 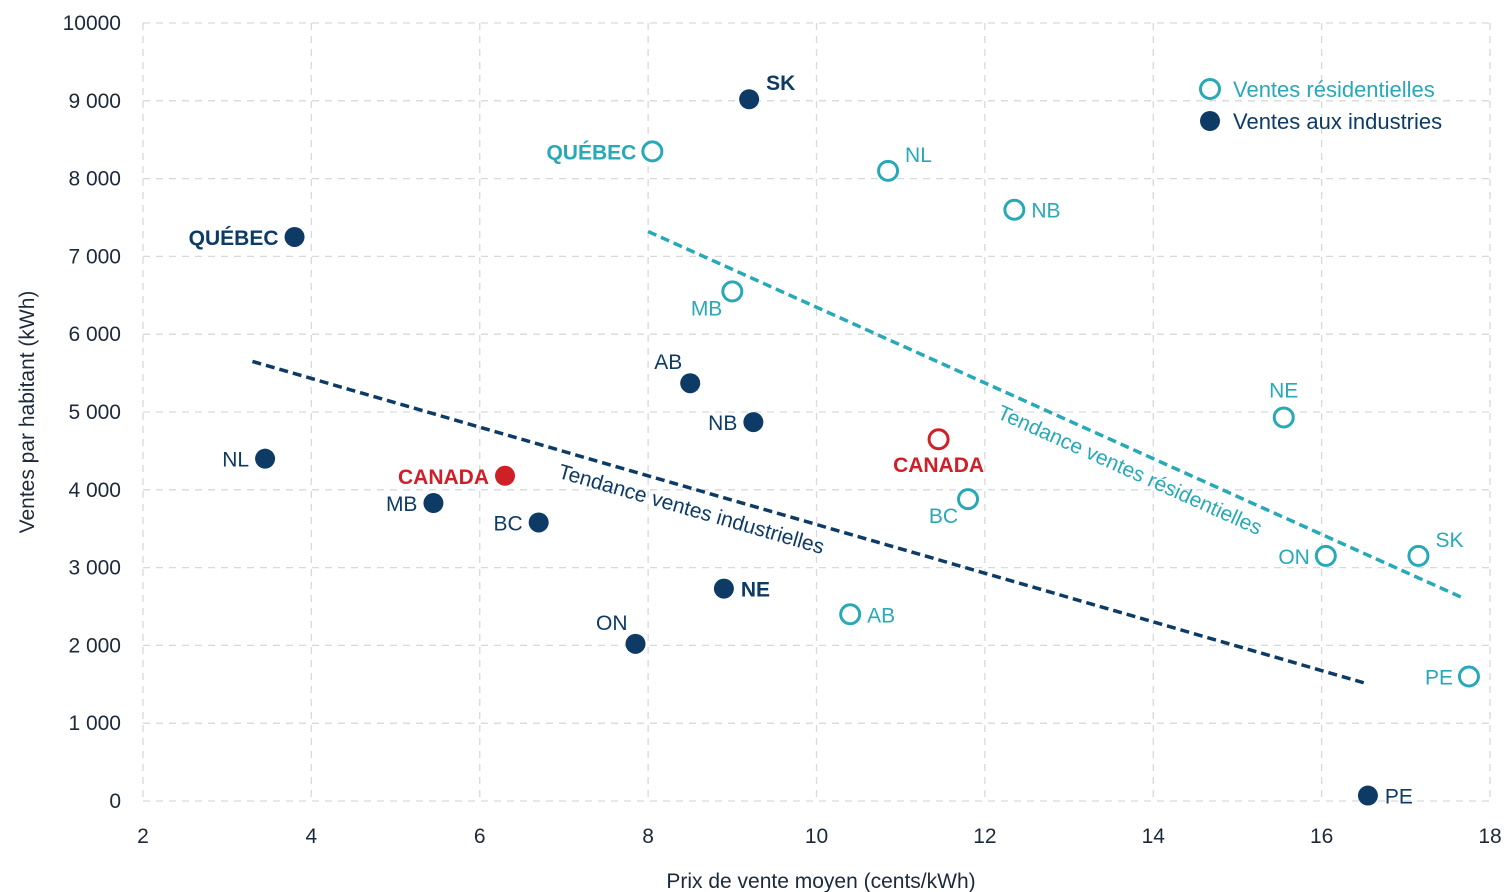 What do you see at coordinates (816, 836) in the screenshot?
I see `x-tick-label: 10` at bounding box center [816, 836].